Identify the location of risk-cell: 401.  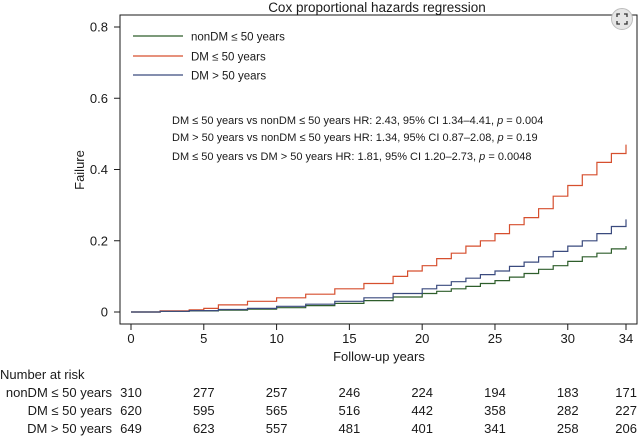
(422, 428).